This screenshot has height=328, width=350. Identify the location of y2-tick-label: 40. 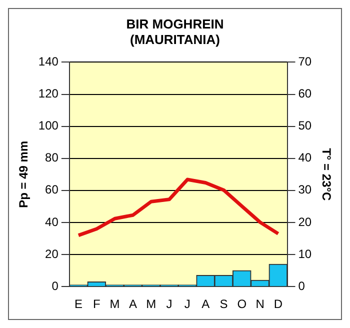
(305, 157).